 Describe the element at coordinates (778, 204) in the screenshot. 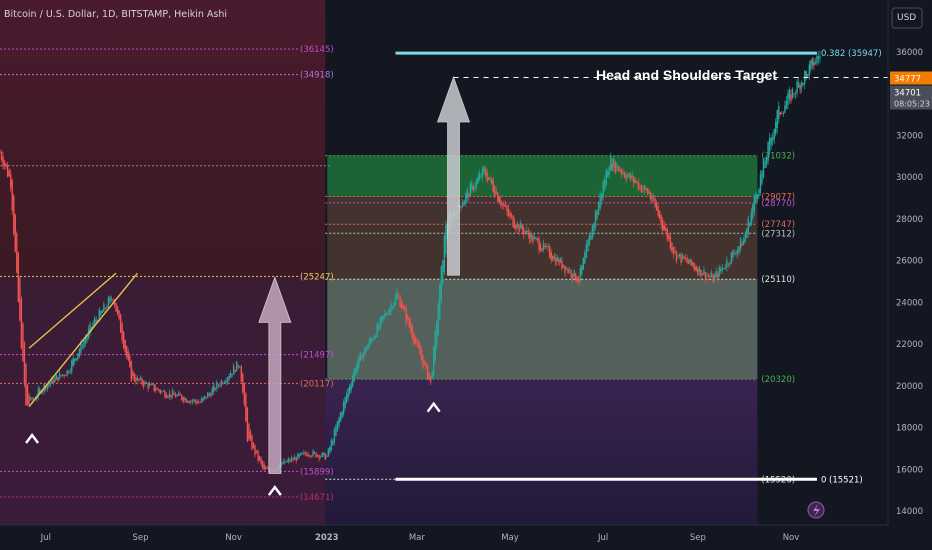

I see `level-label: (28770)` at that location.